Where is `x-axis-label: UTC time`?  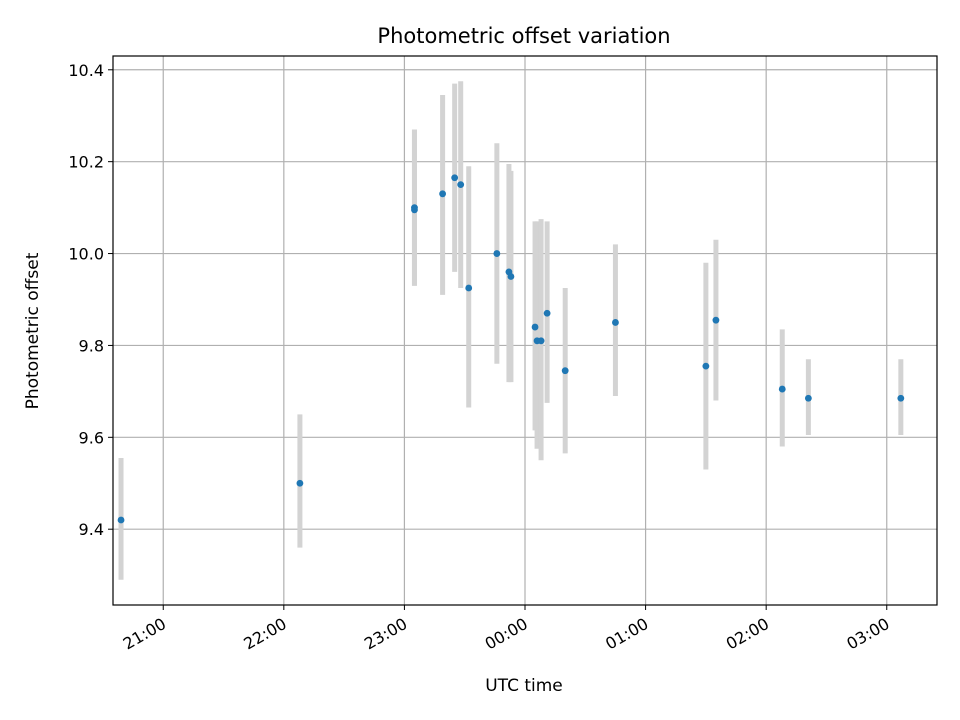
x-axis-label: UTC time is located at coordinates (524, 686).